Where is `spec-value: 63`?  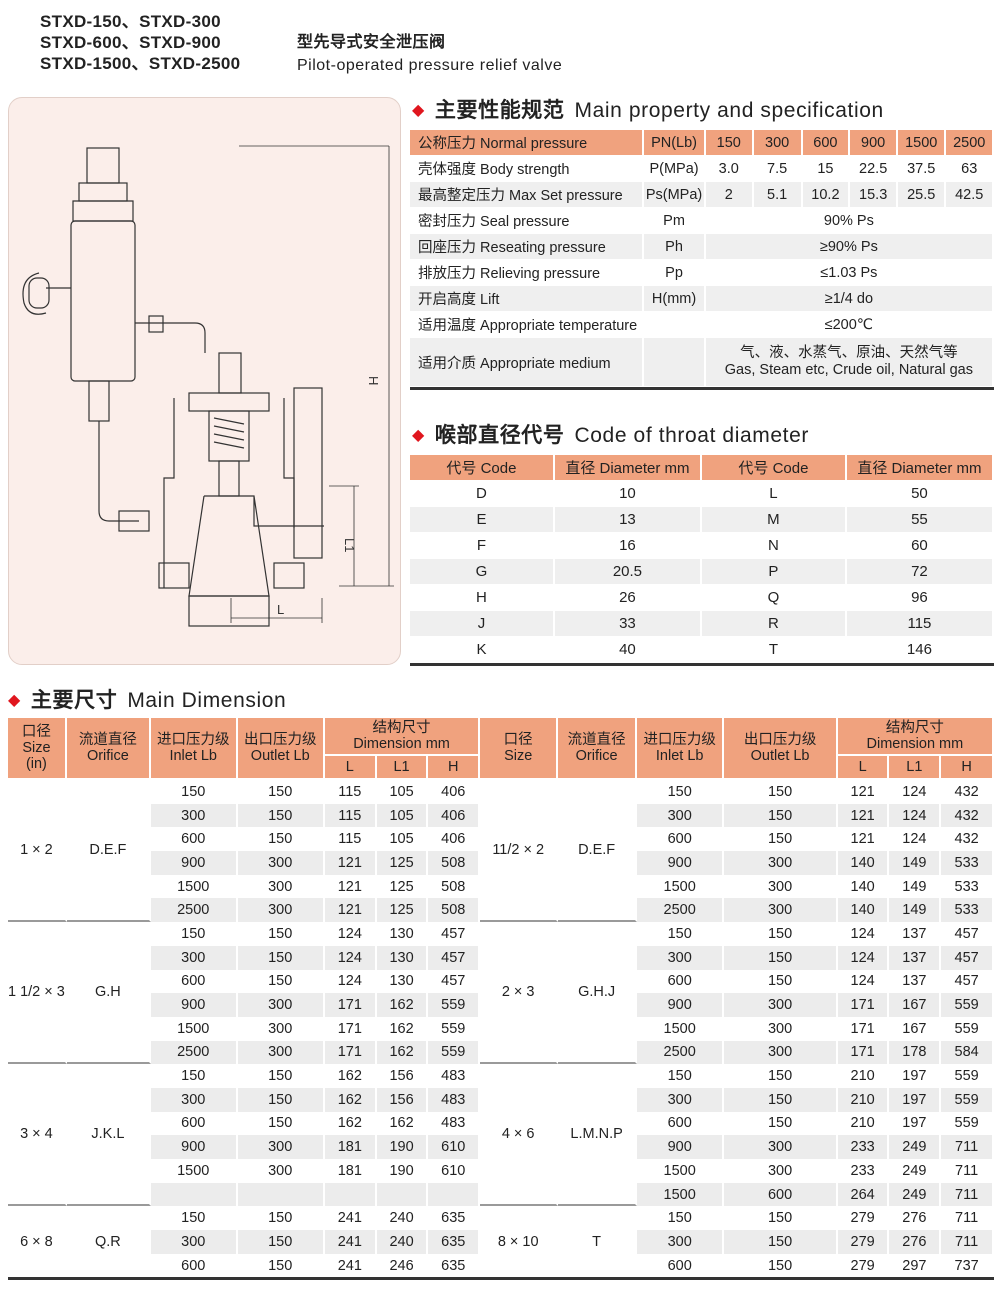 spec-value: 63 is located at coordinates (970, 169).